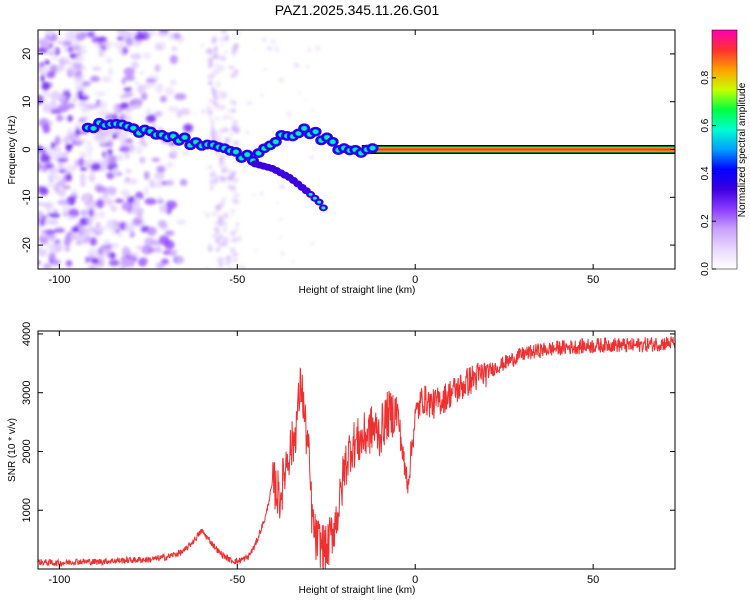 This screenshot has height=600, width=750. I want to click on figure-title: PAZ1.2025.345.11.26.G01, so click(357, 10).